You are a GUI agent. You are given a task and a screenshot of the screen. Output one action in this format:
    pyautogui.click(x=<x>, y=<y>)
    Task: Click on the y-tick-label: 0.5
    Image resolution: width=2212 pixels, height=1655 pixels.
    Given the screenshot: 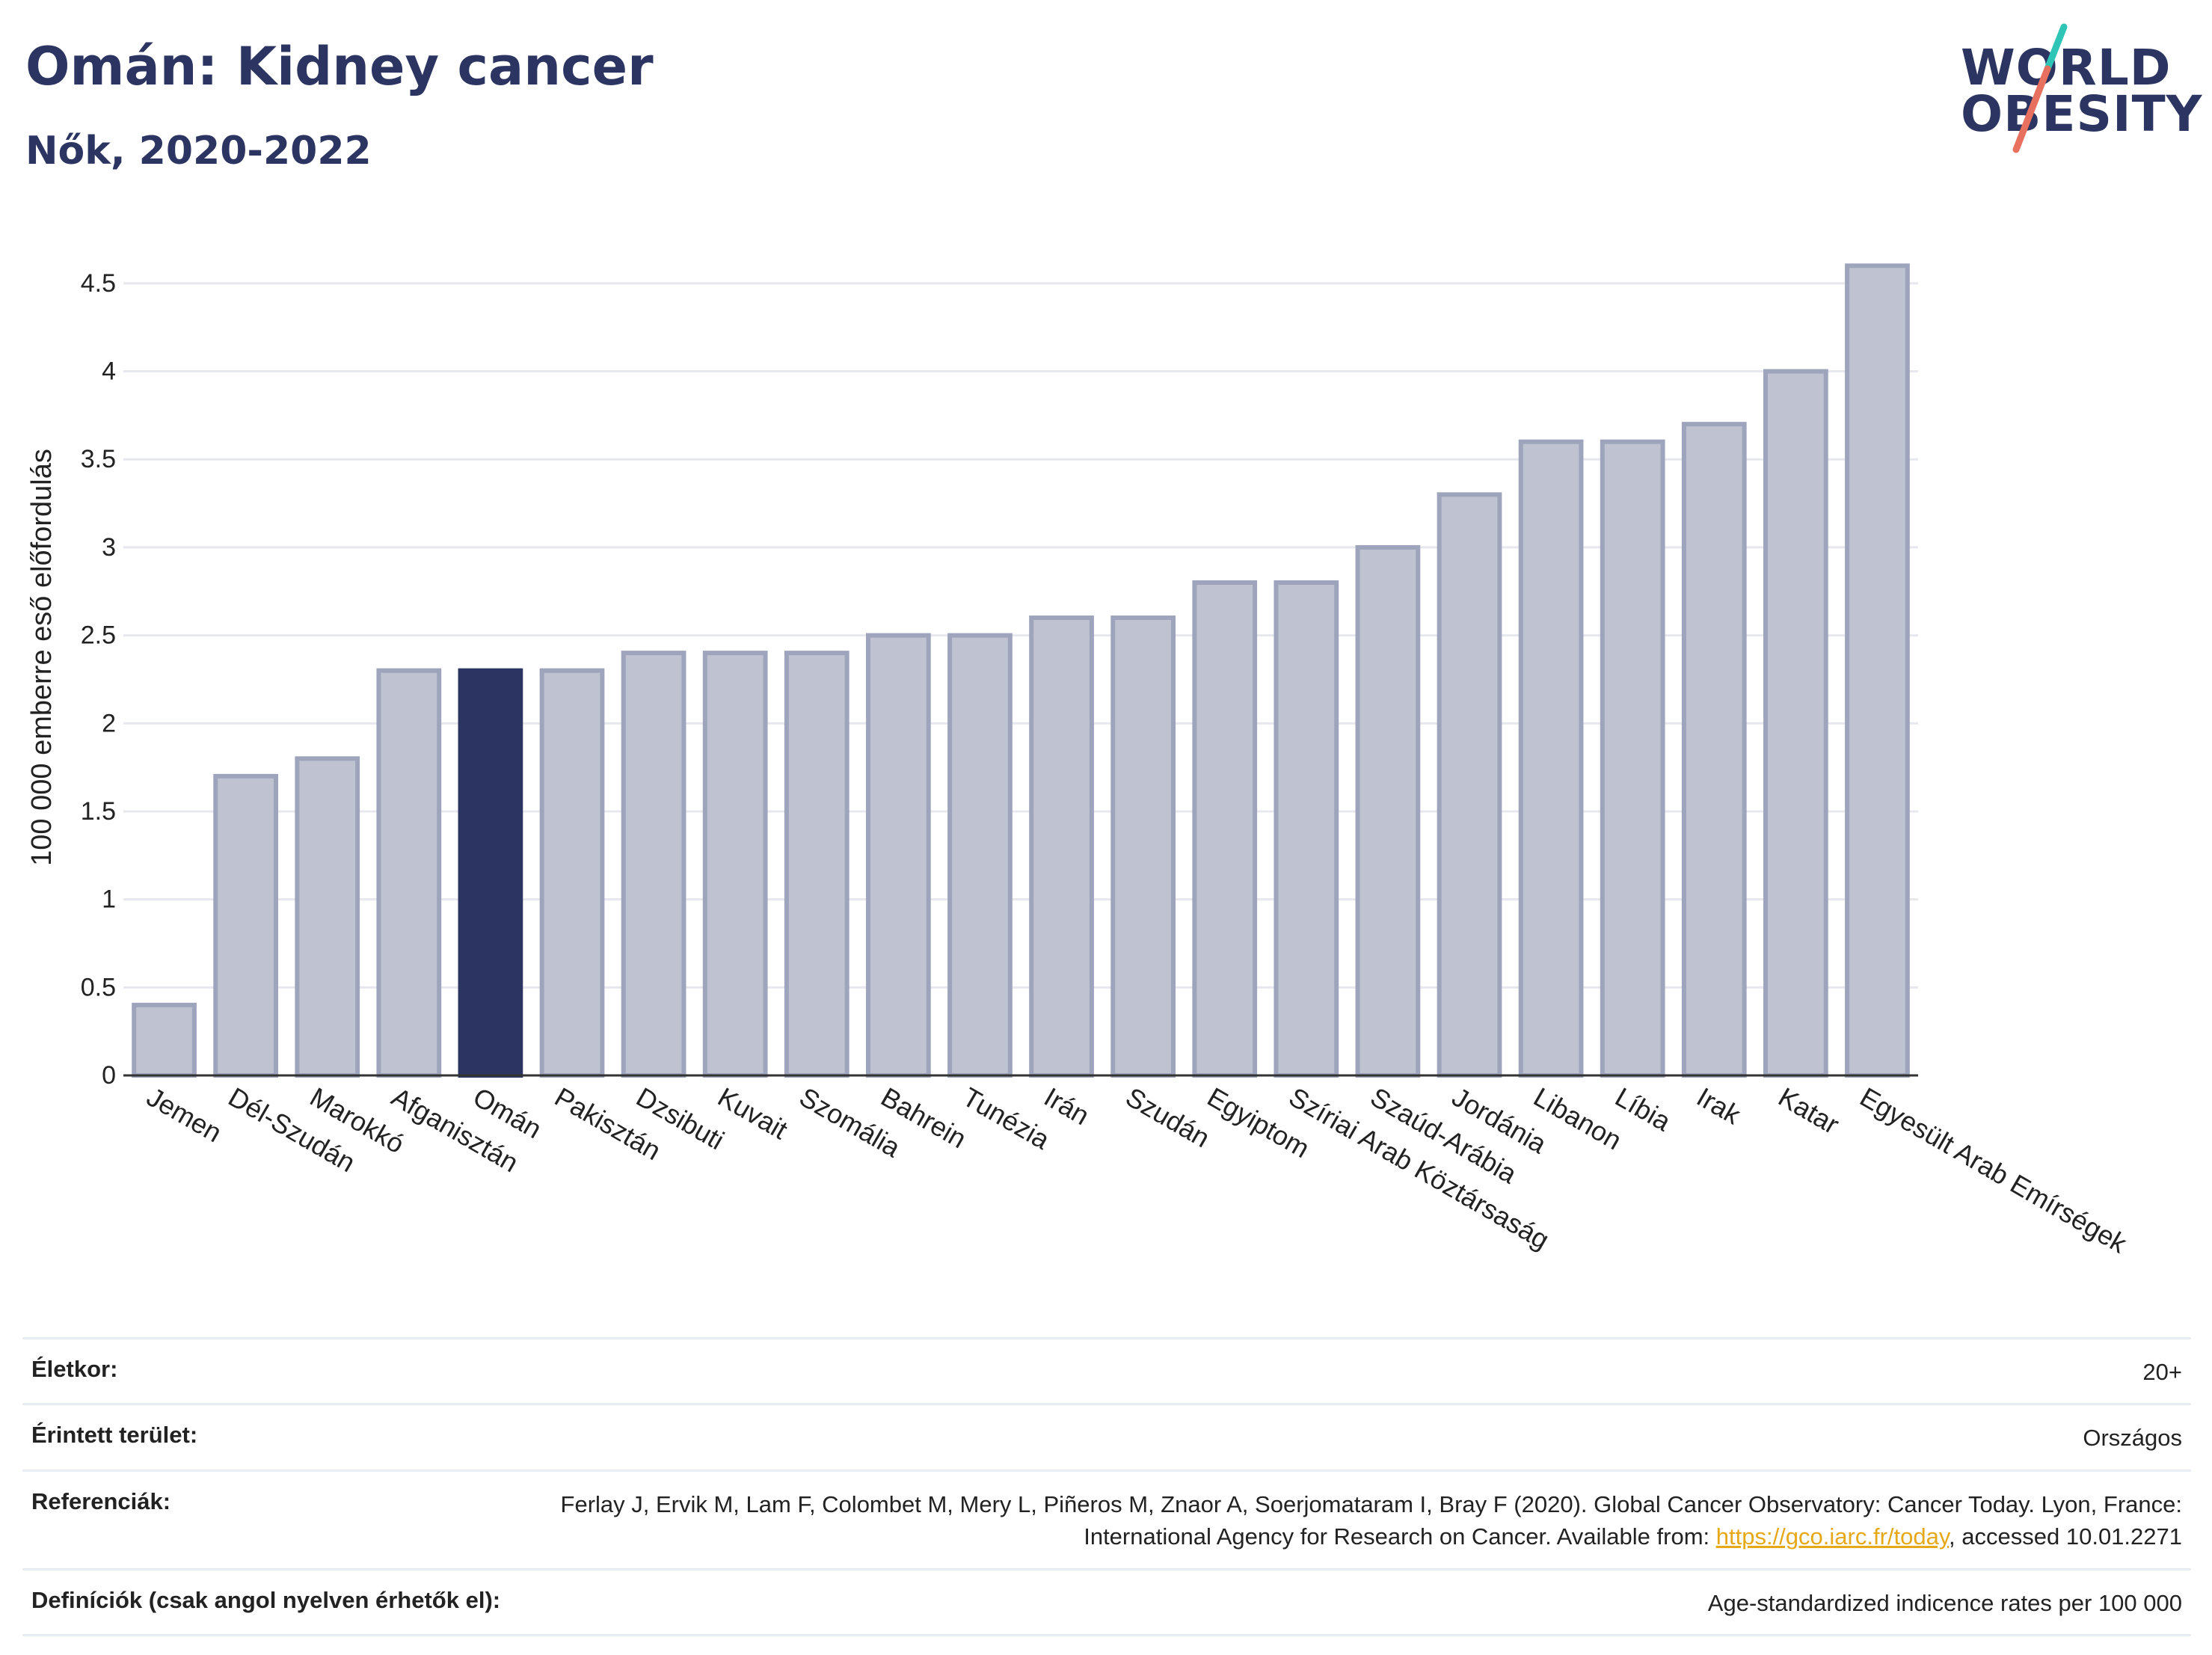 What is the action you would take?
    pyautogui.click(x=98, y=987)
    